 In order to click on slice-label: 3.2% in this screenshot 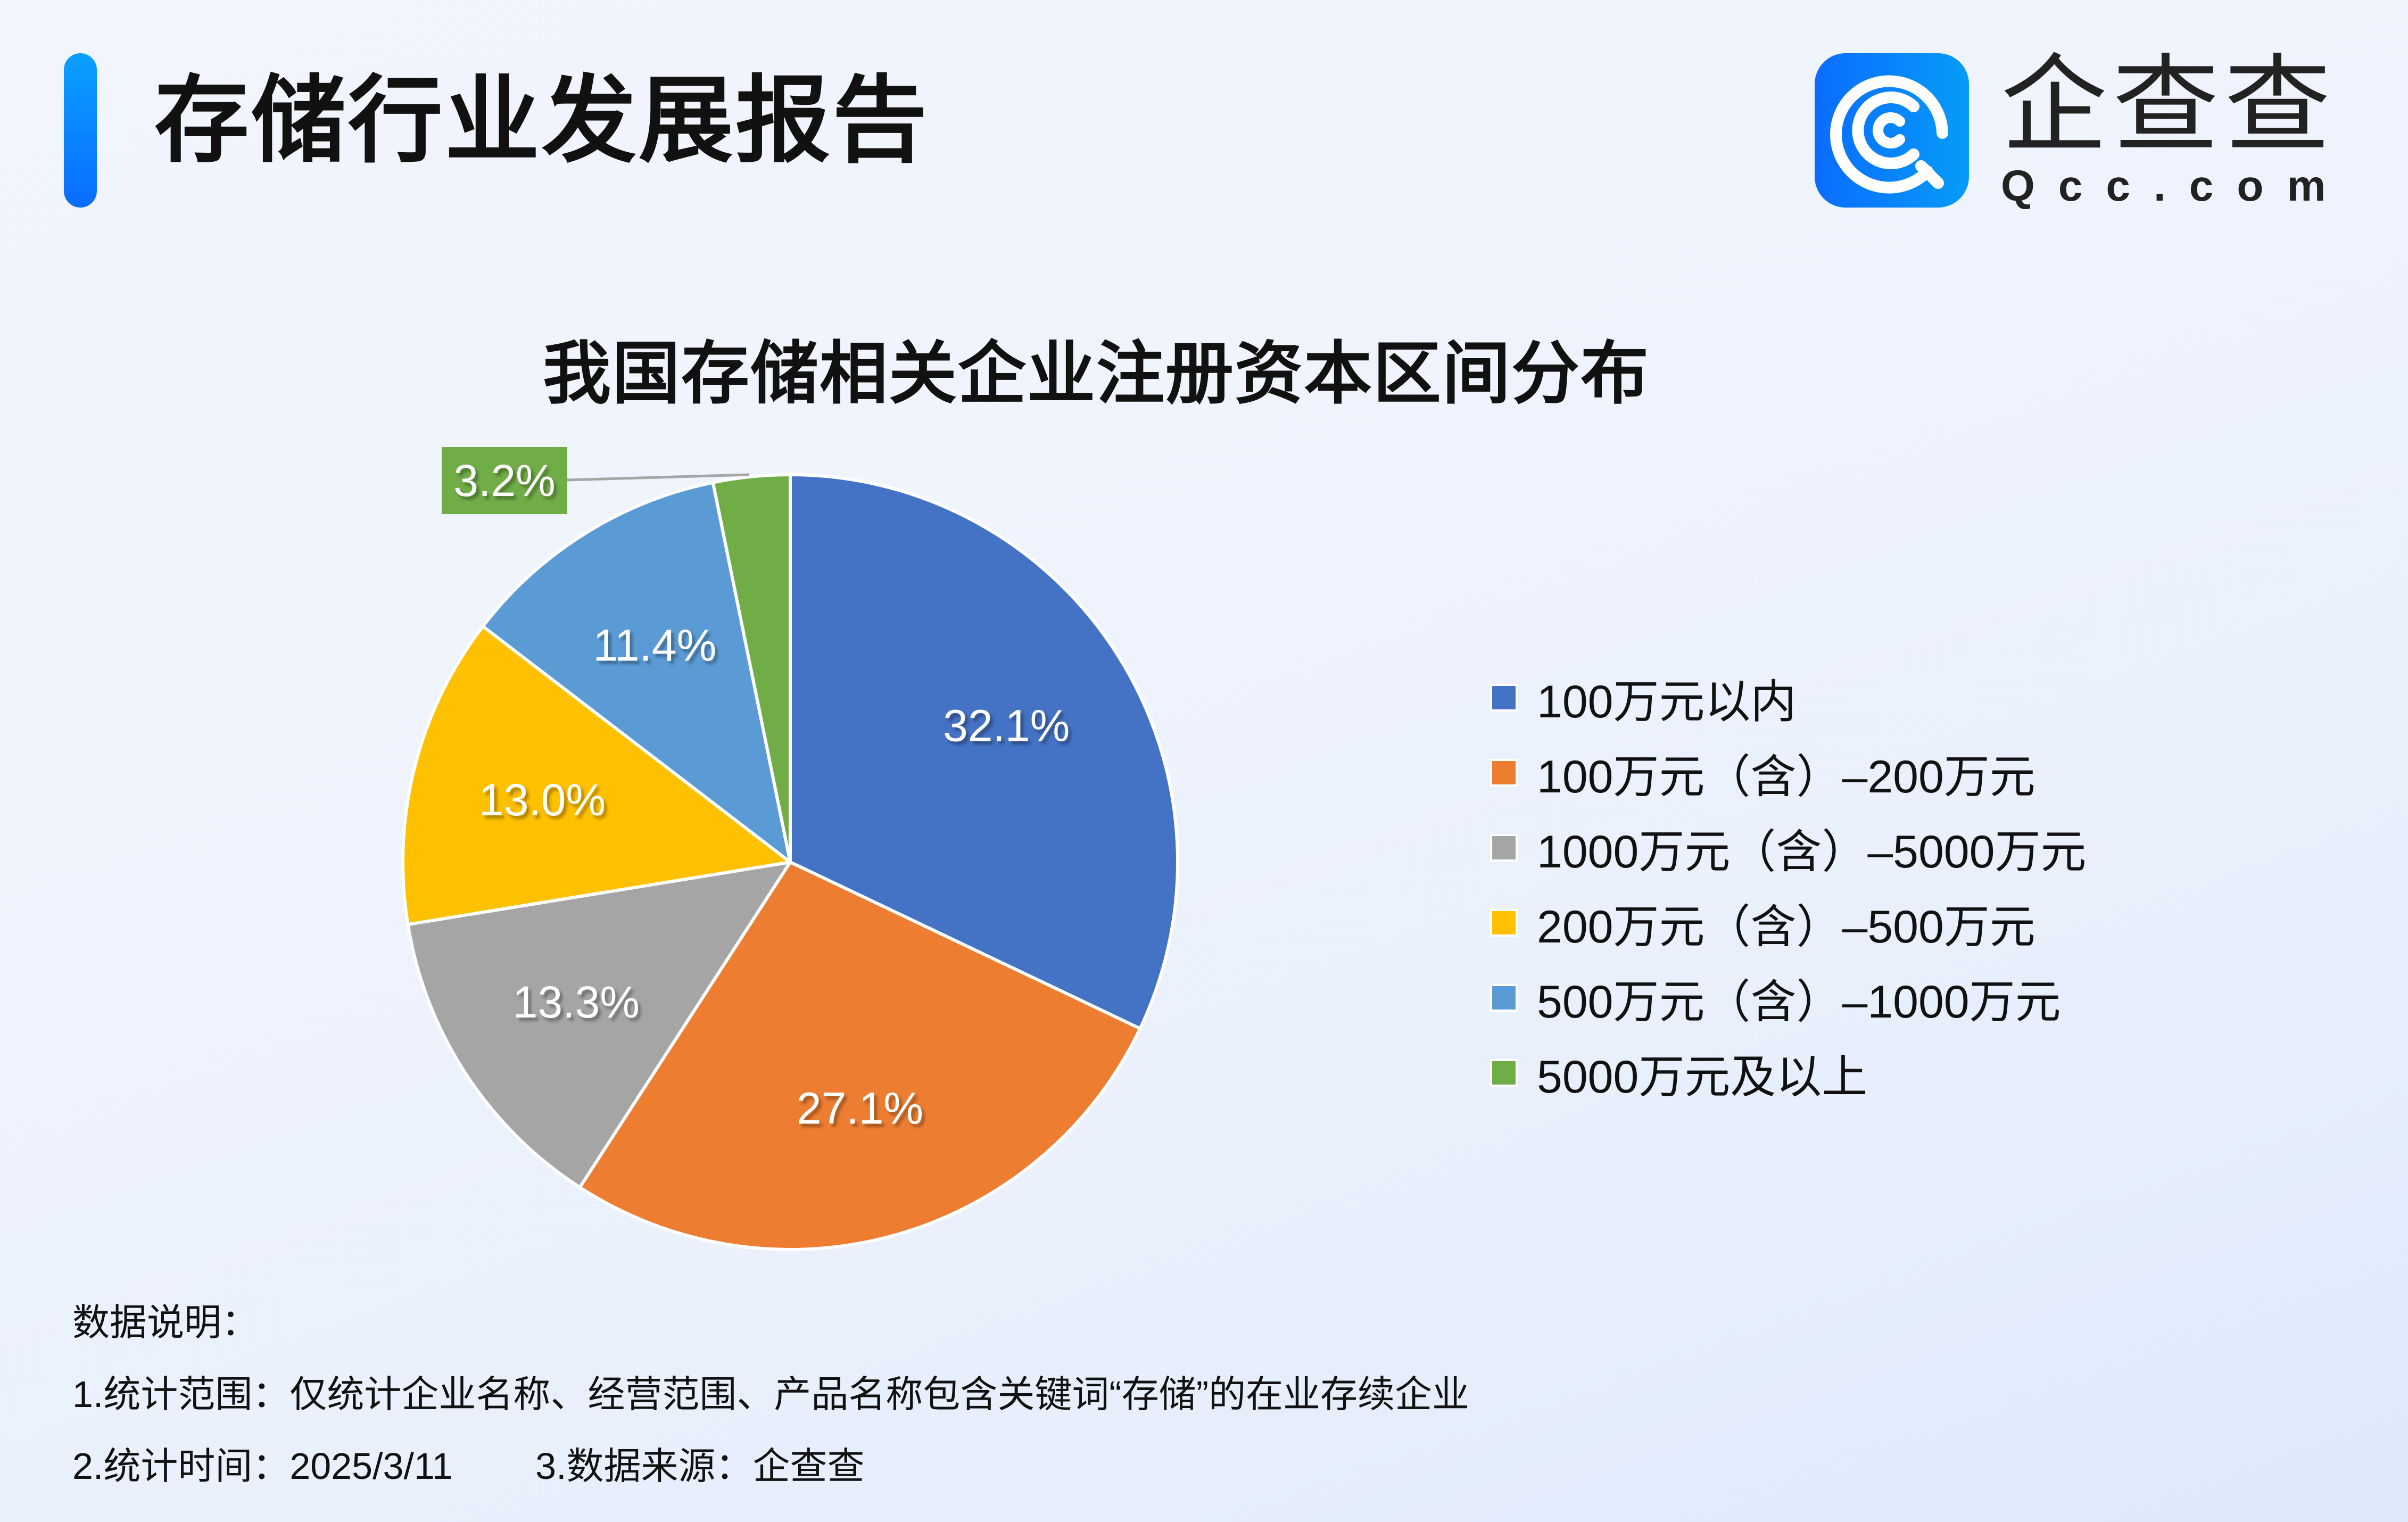, I will do `click(504, 481)`.